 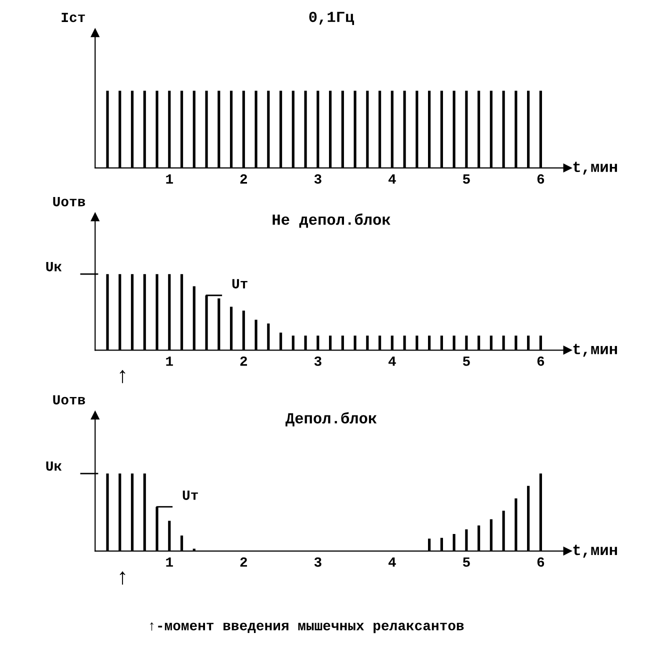 What do you see at coordinates (331, 220) in the screenshot?
I see `chart-title: Не депол.блок` at bounding box center [331, 220].